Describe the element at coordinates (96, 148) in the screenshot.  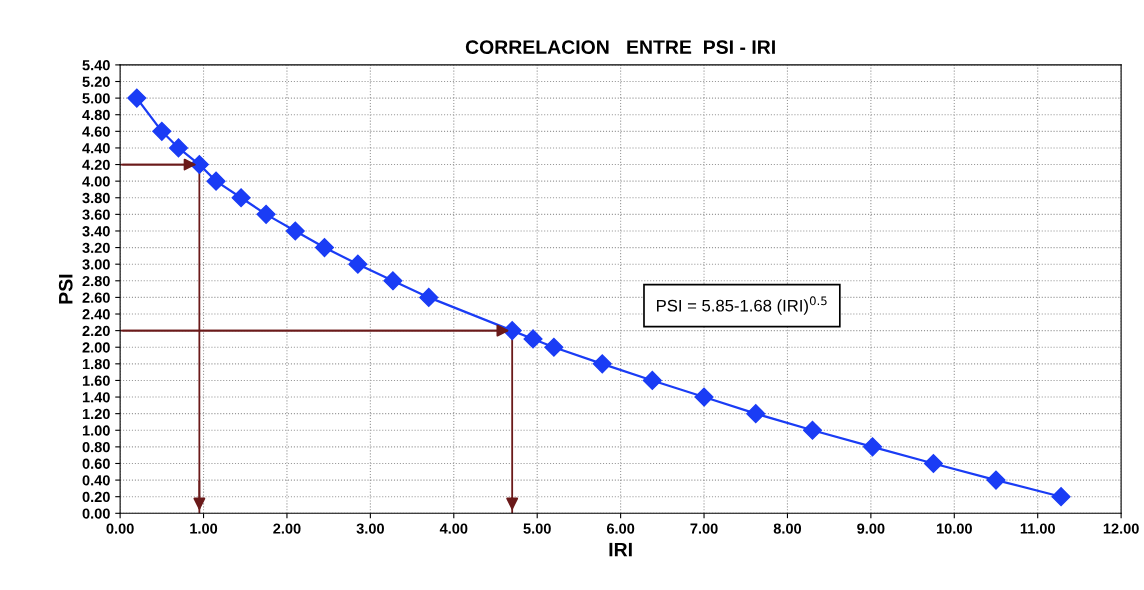
I see `y-tick-label: 4.40` at that location.